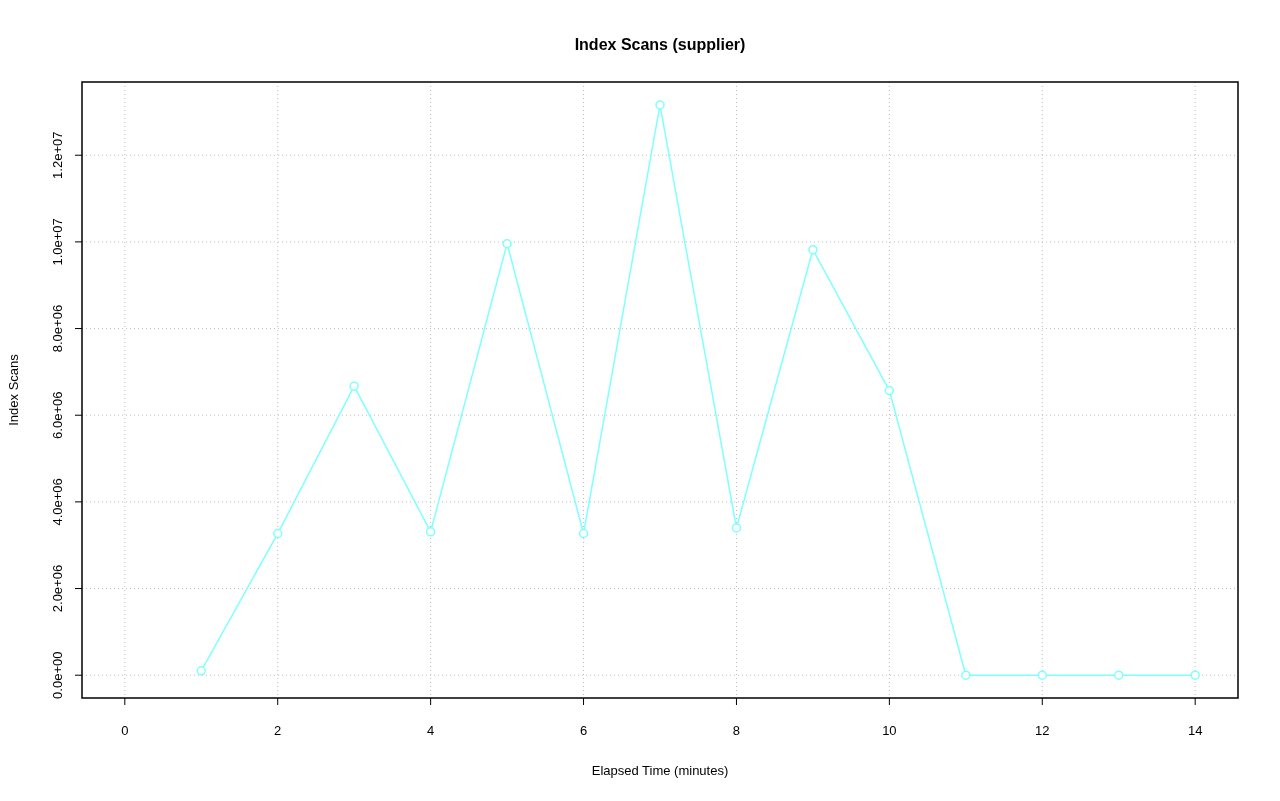  Describe the element at coordinates (889, 730) in the screenshot. I see `x-tick-label: 10` at that location.